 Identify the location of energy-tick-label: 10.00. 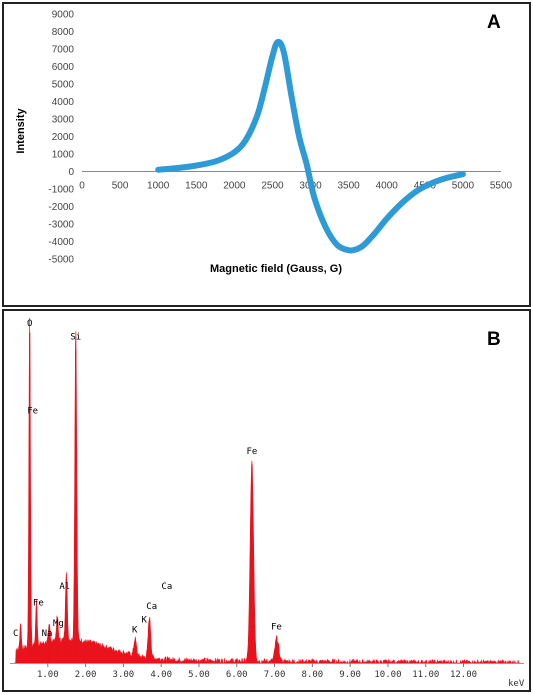
(387, 675).